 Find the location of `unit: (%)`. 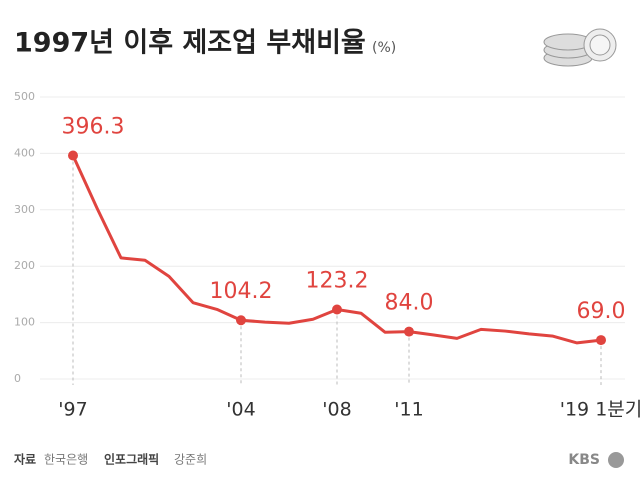

unit: (%) is located at coordinates (384, 48).